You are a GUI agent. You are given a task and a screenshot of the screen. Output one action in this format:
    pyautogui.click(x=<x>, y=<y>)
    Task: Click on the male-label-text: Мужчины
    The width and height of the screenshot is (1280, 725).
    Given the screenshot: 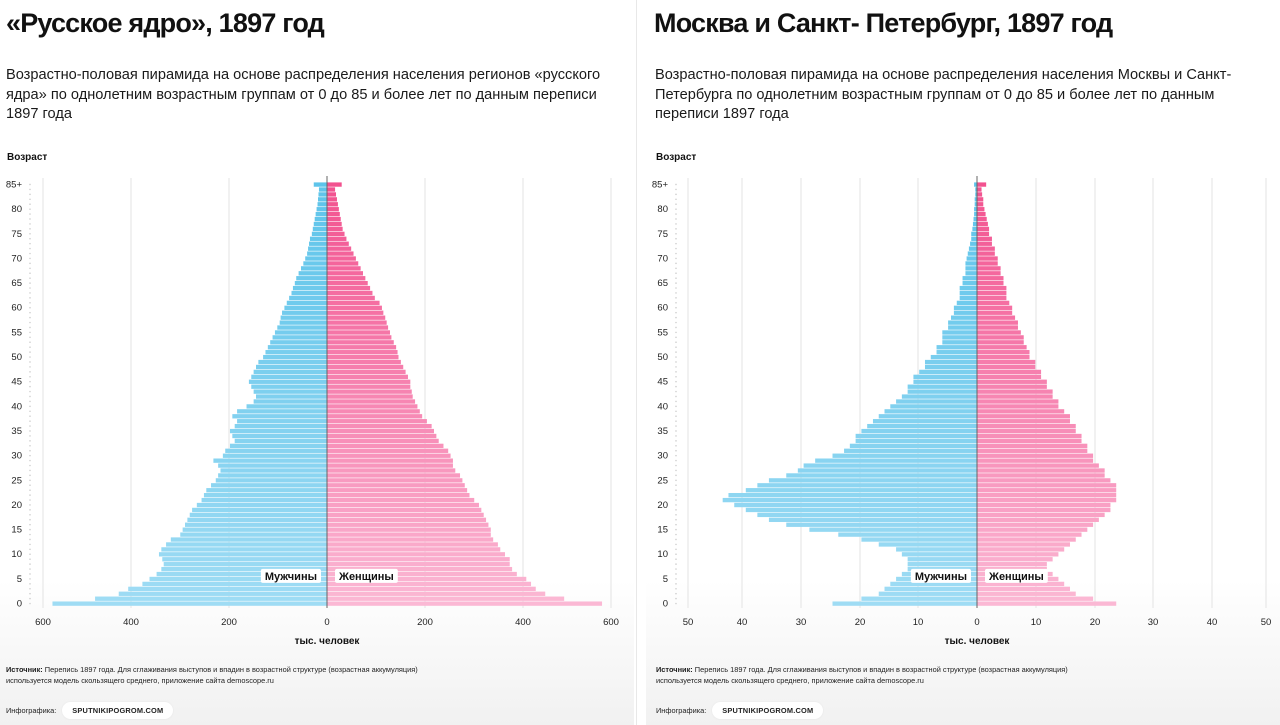 What is the action you would take?
    pyautogui.click(x=291, y=577)
    